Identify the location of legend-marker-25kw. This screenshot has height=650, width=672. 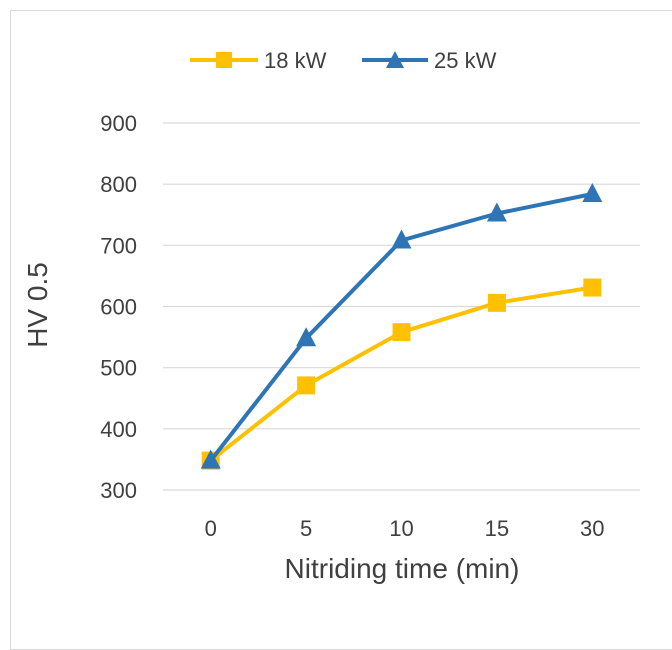
(395, 59).